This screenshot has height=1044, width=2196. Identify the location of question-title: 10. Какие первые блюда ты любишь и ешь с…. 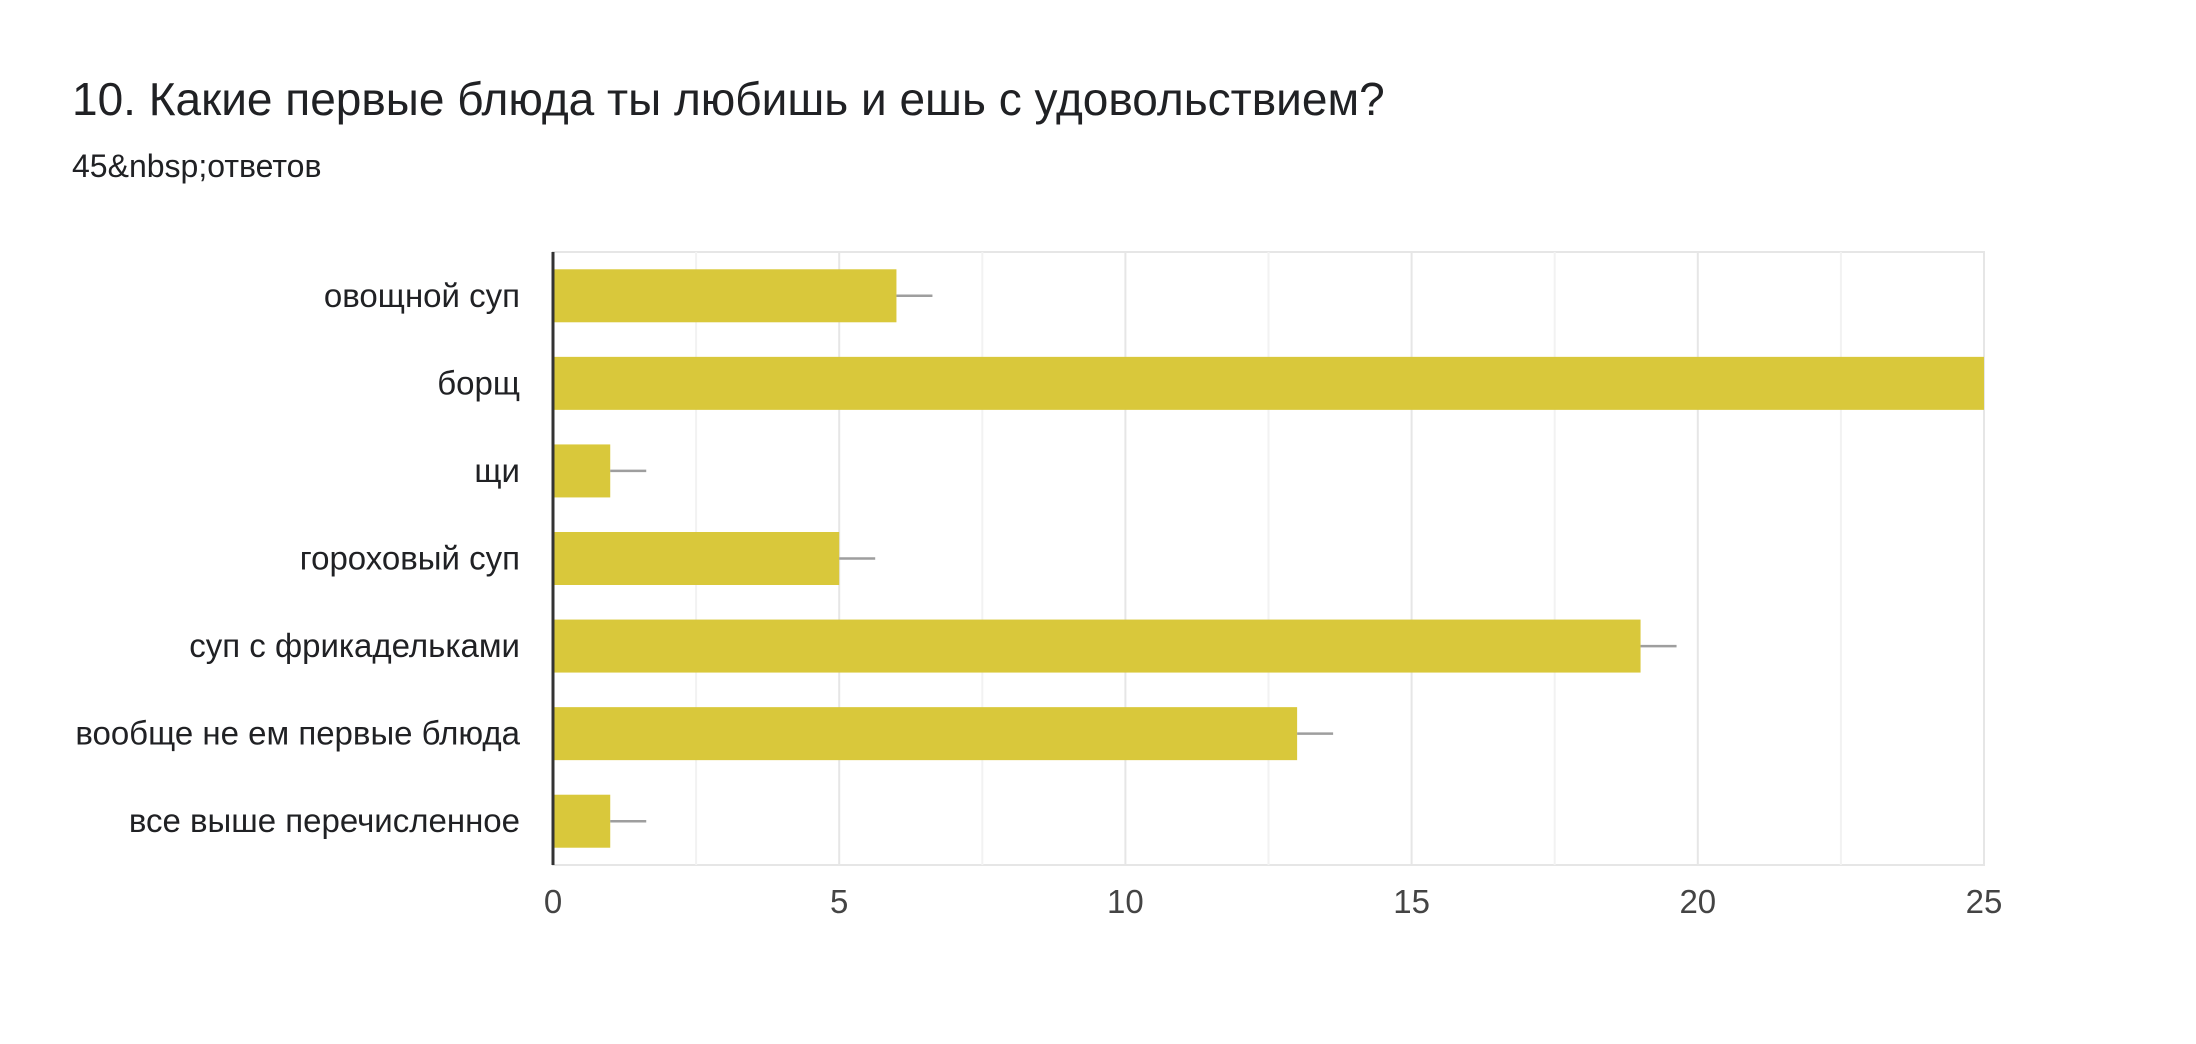
(728, 99).